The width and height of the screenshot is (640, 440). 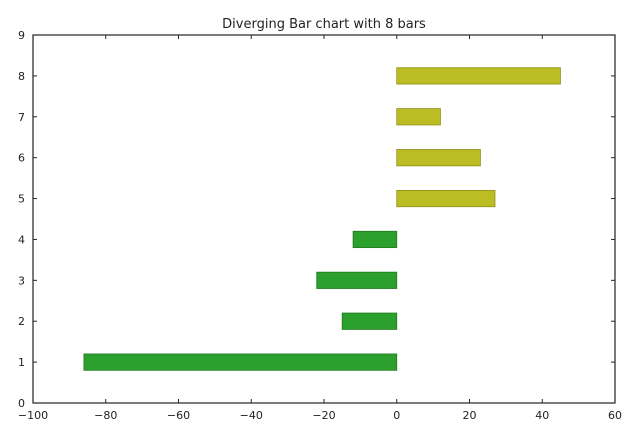 What do you see at coordinates (33, 415) in the screenshot?
I see `x-tick-label: −100` at bounding box center [33, 415].